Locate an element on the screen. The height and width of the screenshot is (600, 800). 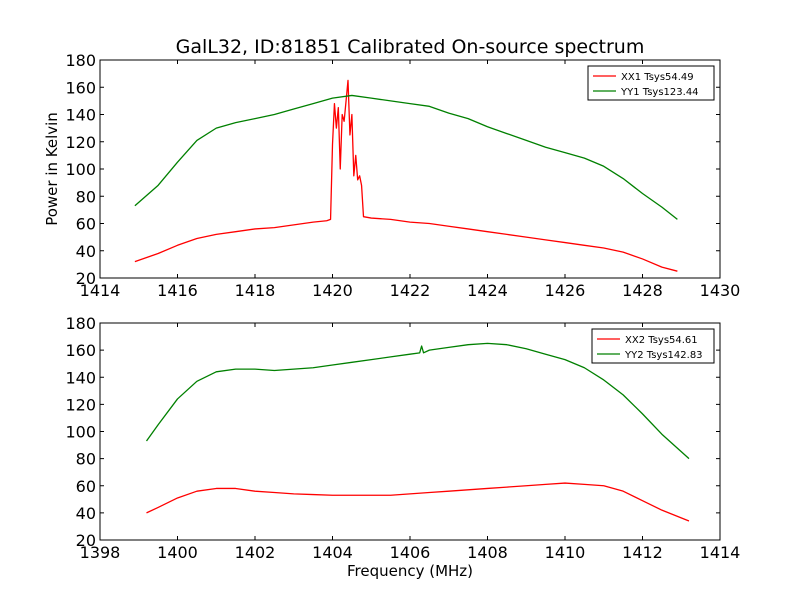
bottom-panel-legend: XX2 Tsys54.61 YY2 Tsys142.83 is located at coordinates (653, 346).